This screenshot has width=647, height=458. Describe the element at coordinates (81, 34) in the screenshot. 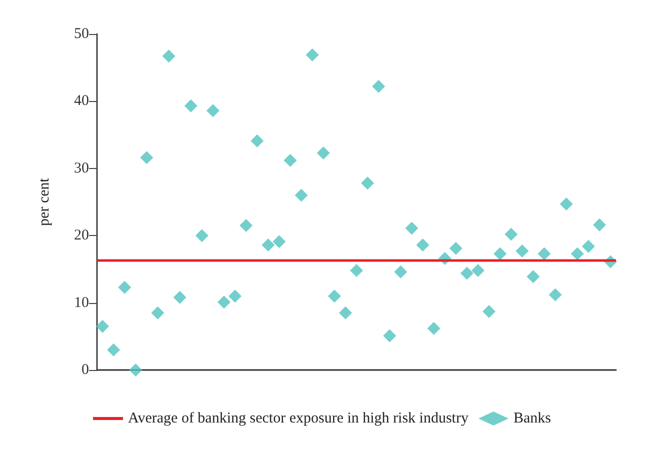

I see `y-tick-label: 50` at that location.